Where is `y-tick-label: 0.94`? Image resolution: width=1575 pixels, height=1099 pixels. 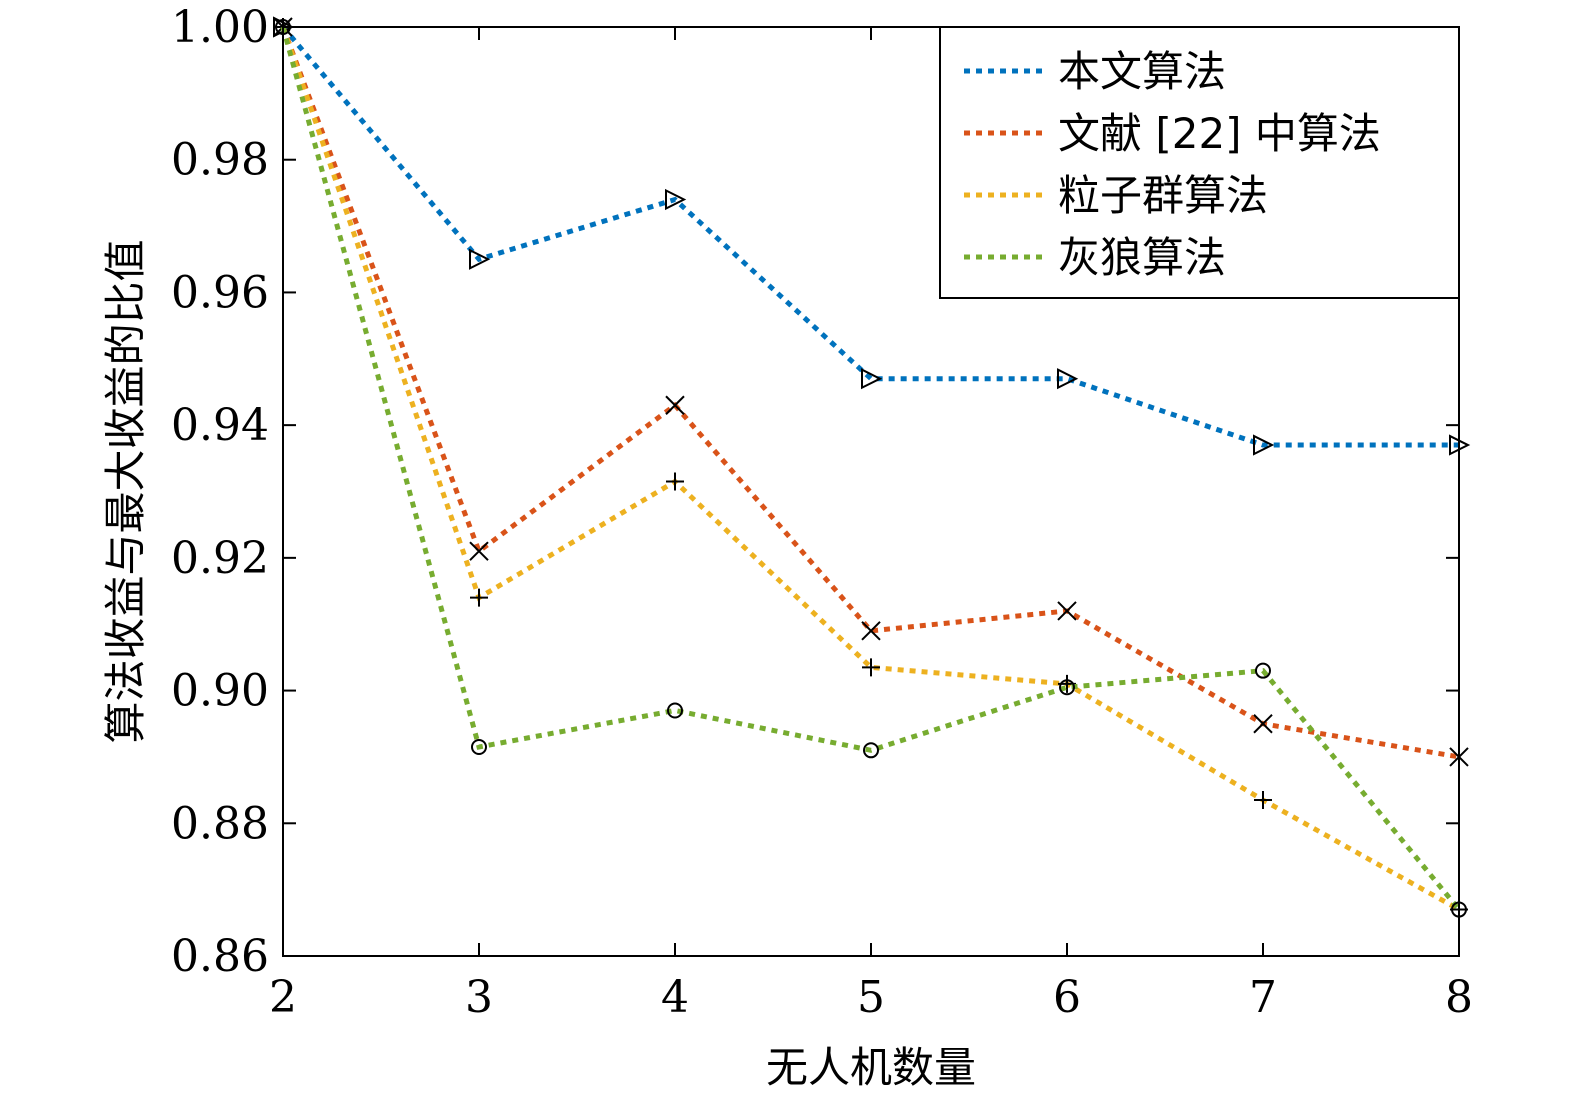 y-tick-label: 0.94 is located at coordinates (220, 425).